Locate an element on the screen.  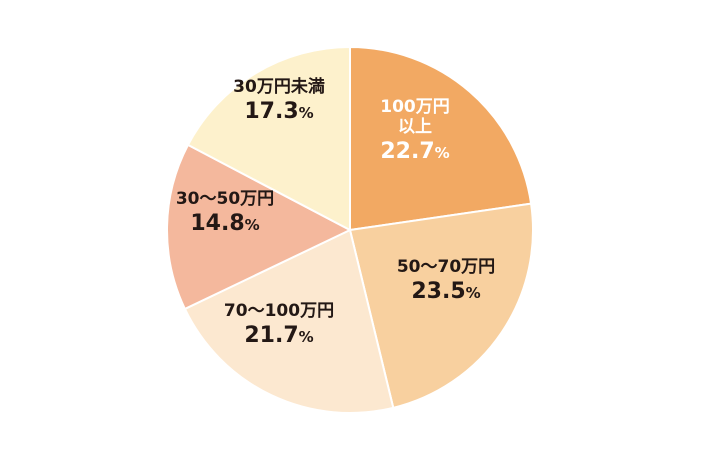
slice-value-label: 22.7% is located at coordinates (414, 151).